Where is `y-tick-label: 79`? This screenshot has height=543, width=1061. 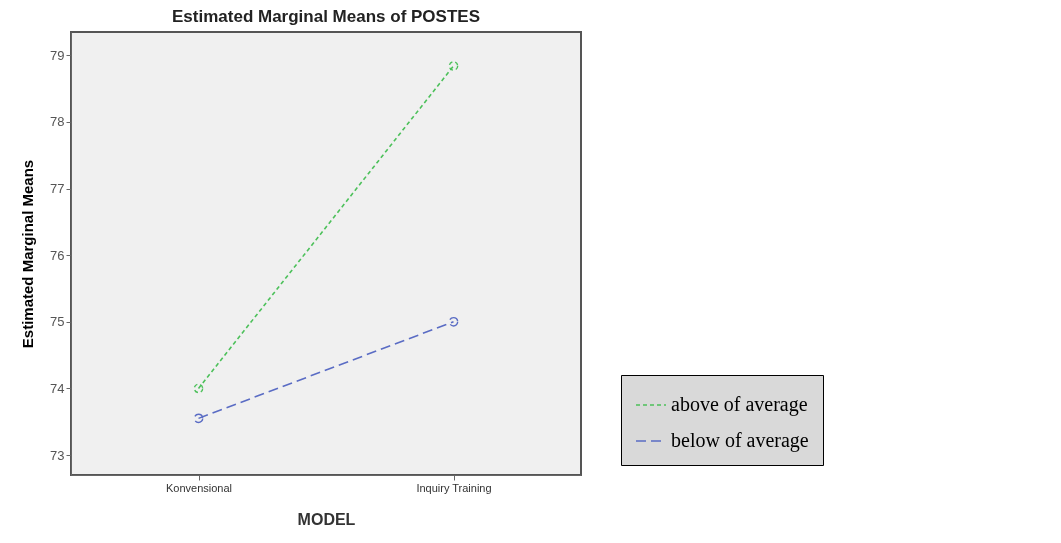
y-tick-label: 79 is located at coordinates (57, 55).